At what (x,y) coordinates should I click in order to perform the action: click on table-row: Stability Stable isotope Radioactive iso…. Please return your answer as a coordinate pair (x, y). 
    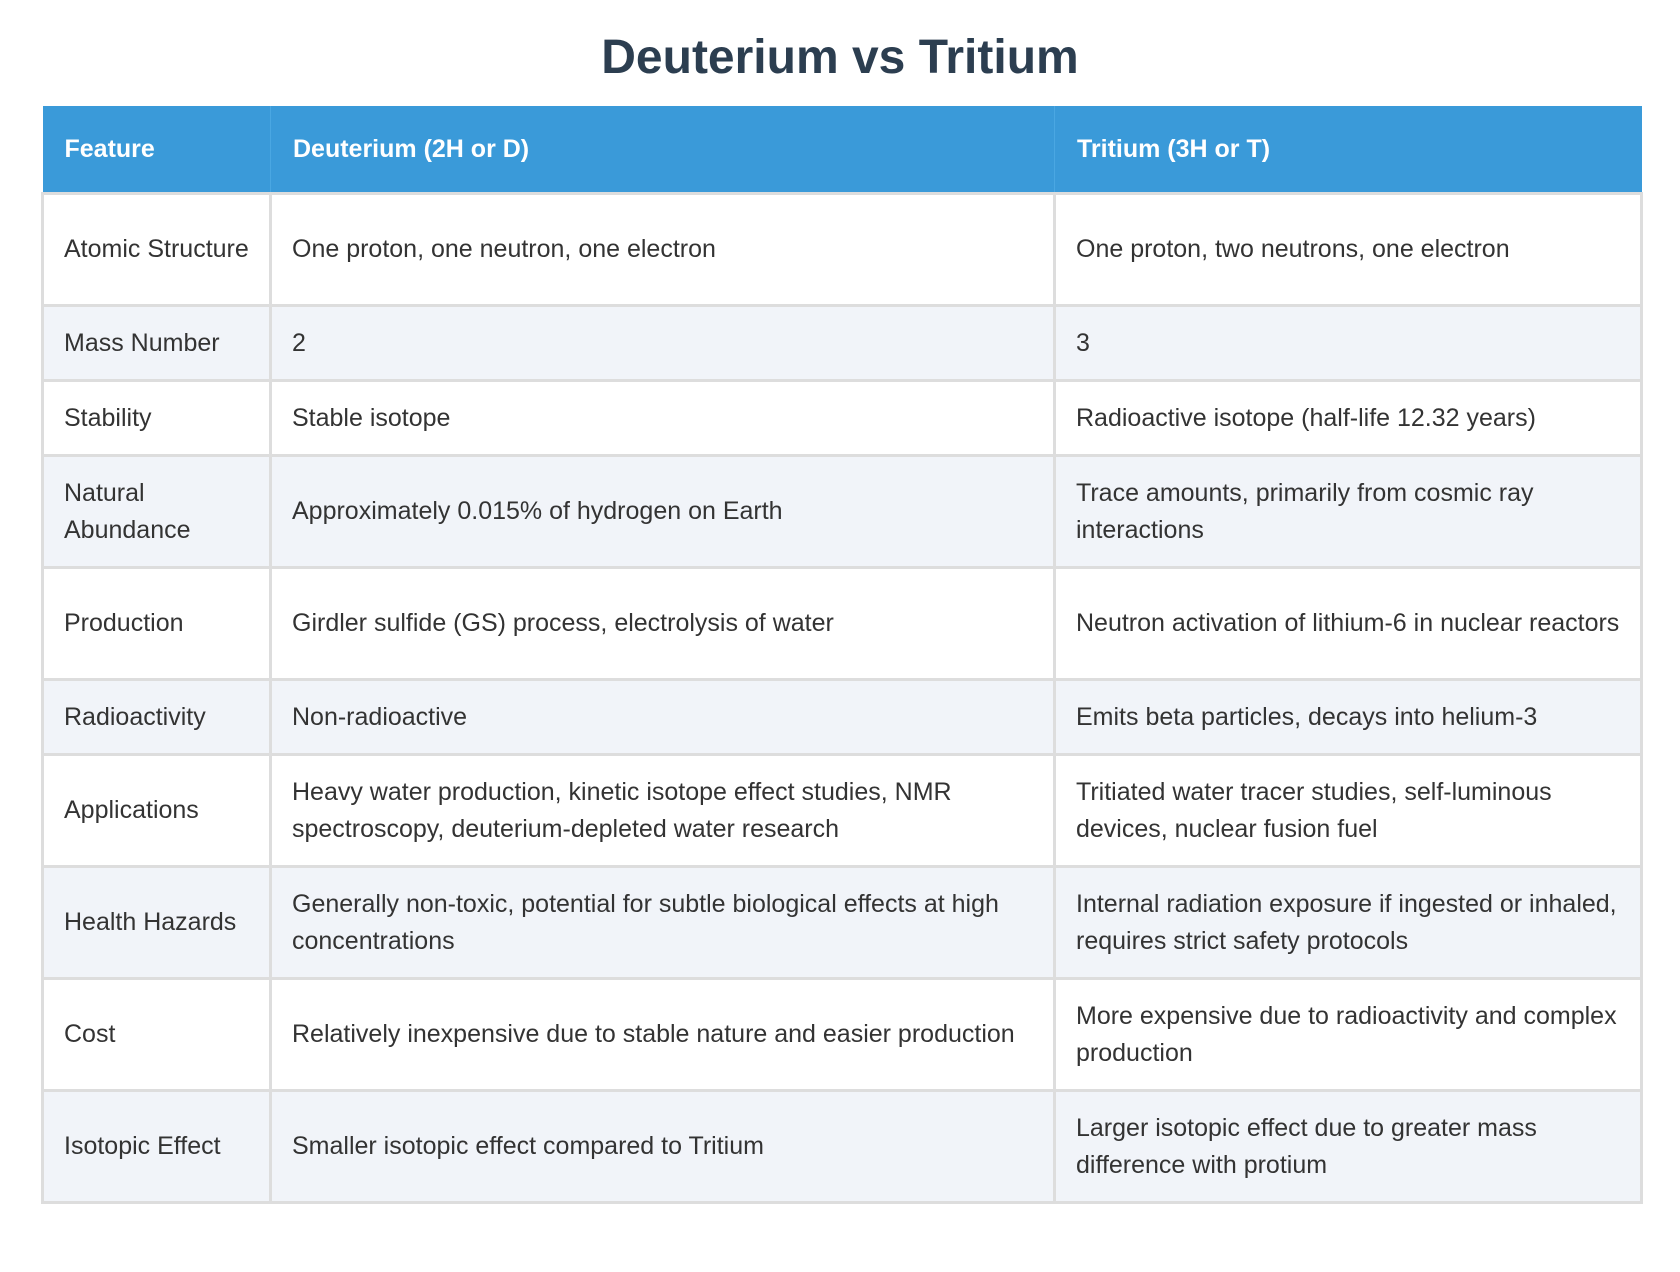
    Looking at the image, I should click on (842, 418).